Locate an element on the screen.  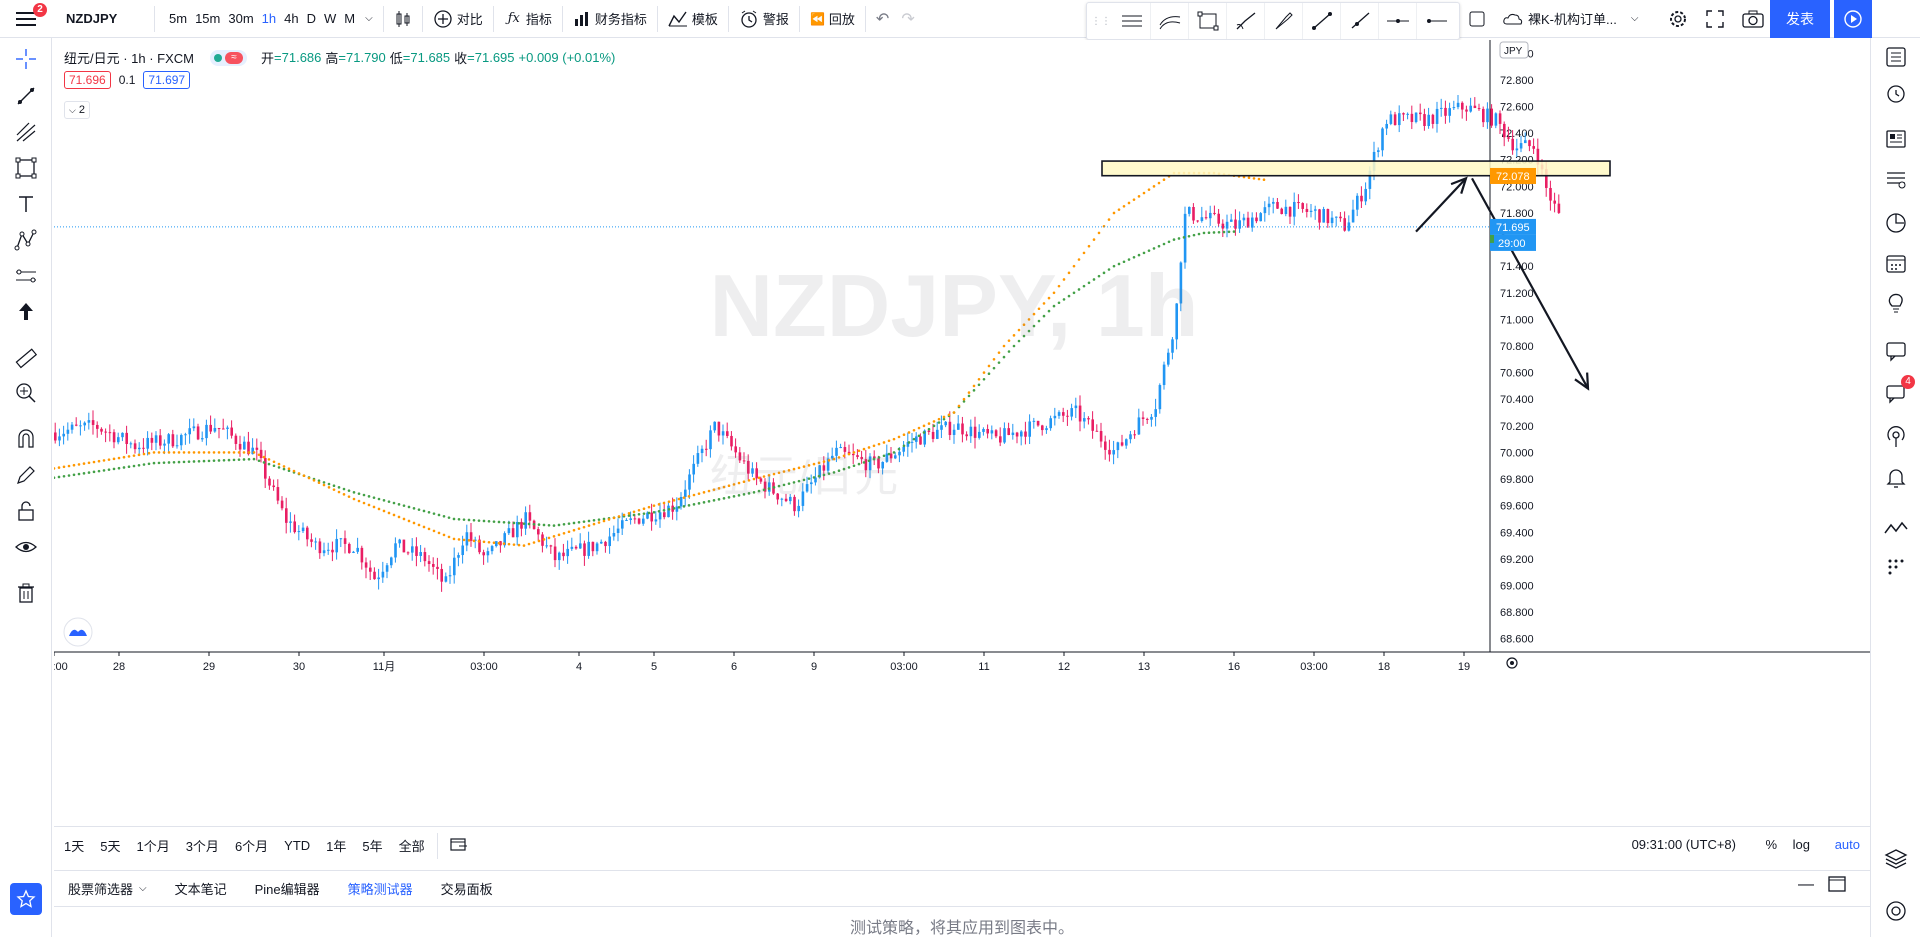
layout-button is located at coordinates (1477, 19).